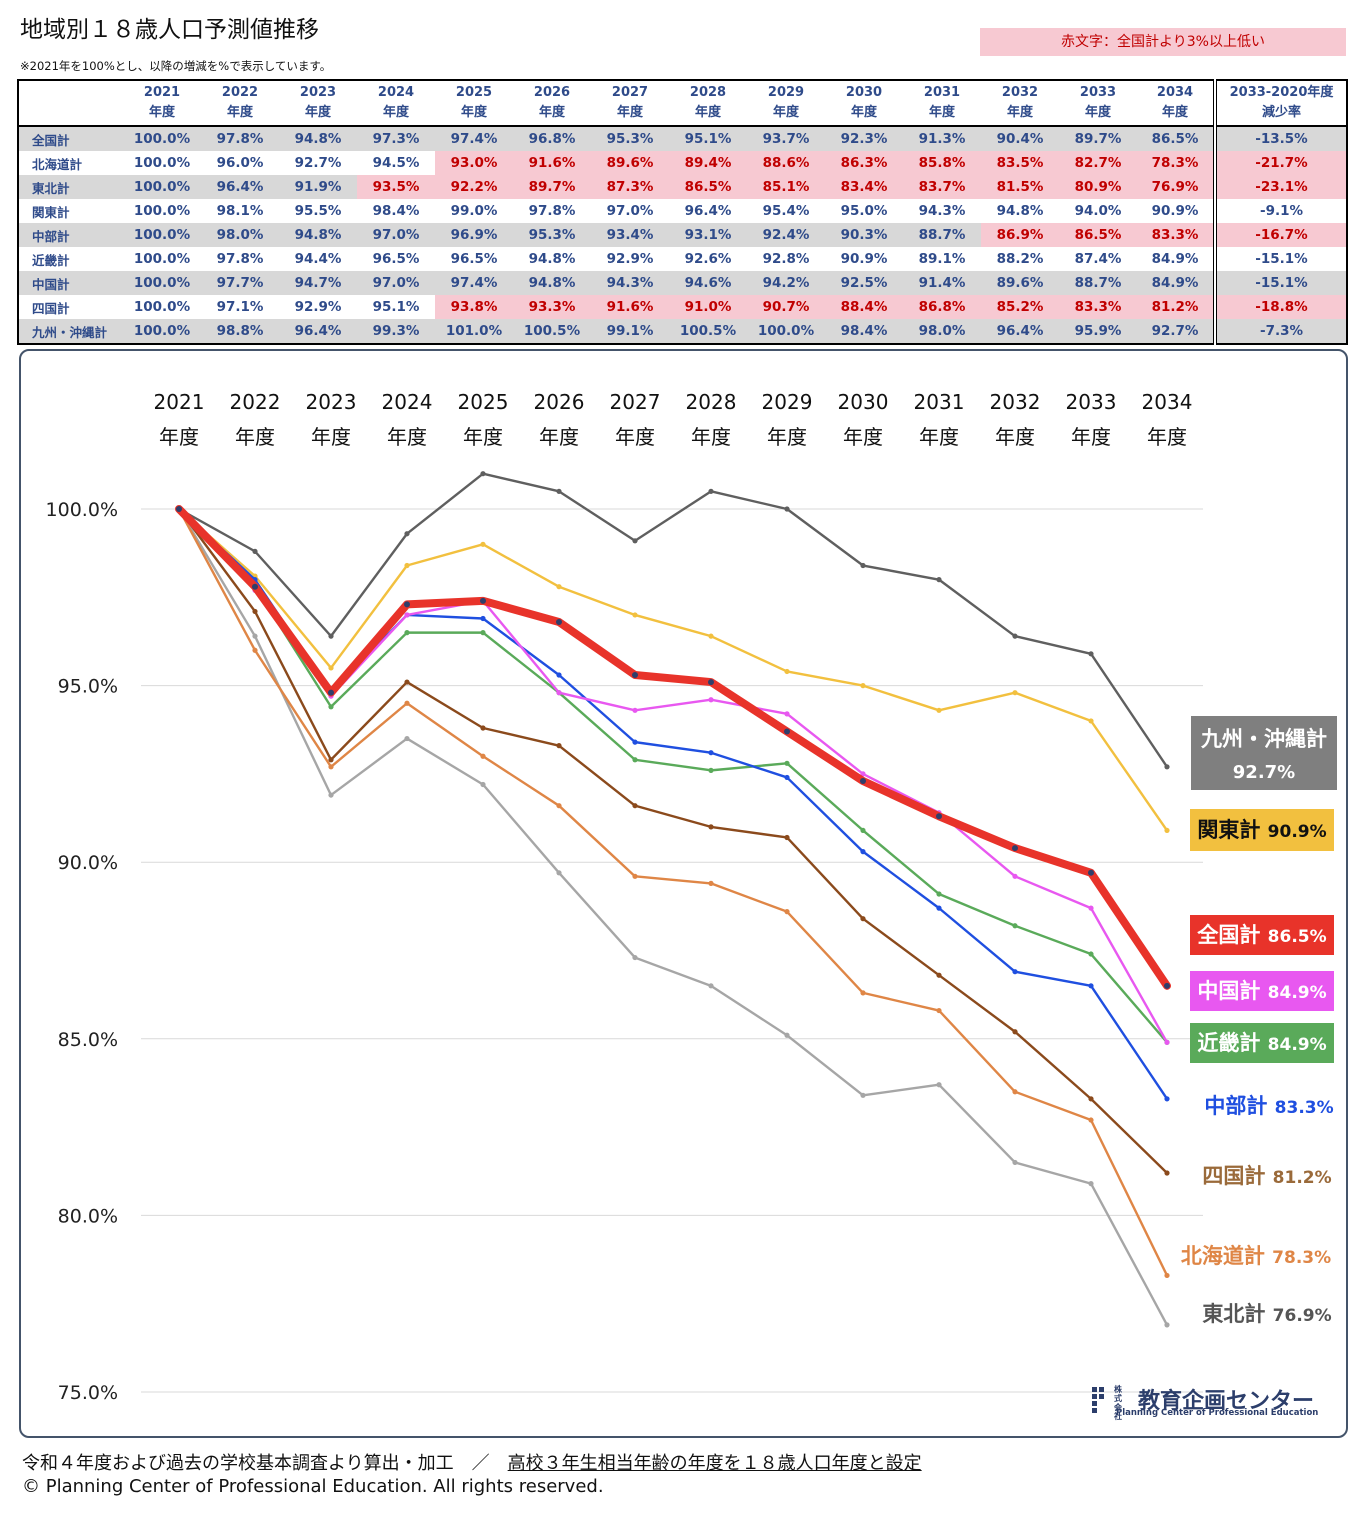  What do you see at coordinates (51, 212) in the screenshot?
I see `region-name: 関東計` at bounding box center [51, 212].